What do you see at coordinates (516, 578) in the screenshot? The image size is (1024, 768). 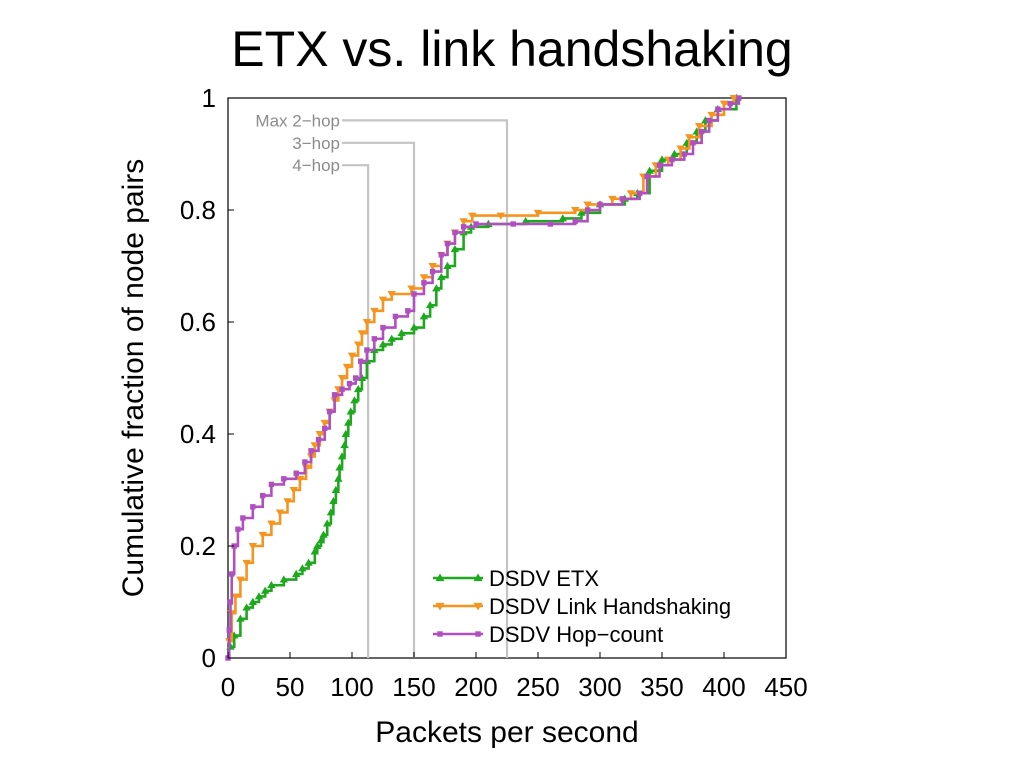 I see `legend-item: DSDV ETX` at bounding box center [516, 578].